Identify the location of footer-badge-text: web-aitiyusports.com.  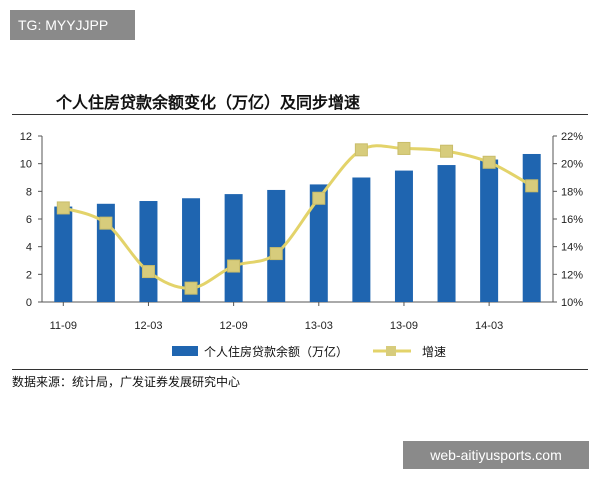
(496, 455).